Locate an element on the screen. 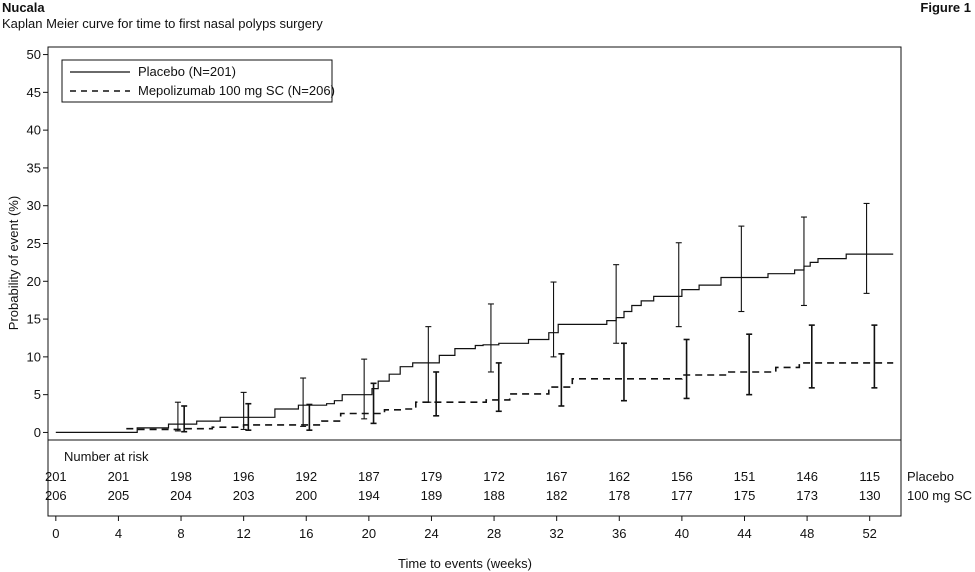 This screenshot has height=572, width=975. x-tick-label: 48 is located at coordinates (807, 533).